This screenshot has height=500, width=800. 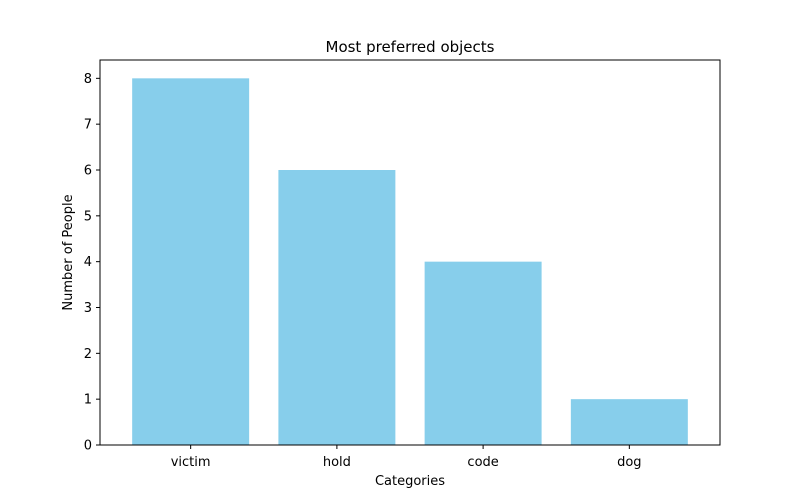 I want to click on y-tick-label: 2, so click(x=88, y=354).